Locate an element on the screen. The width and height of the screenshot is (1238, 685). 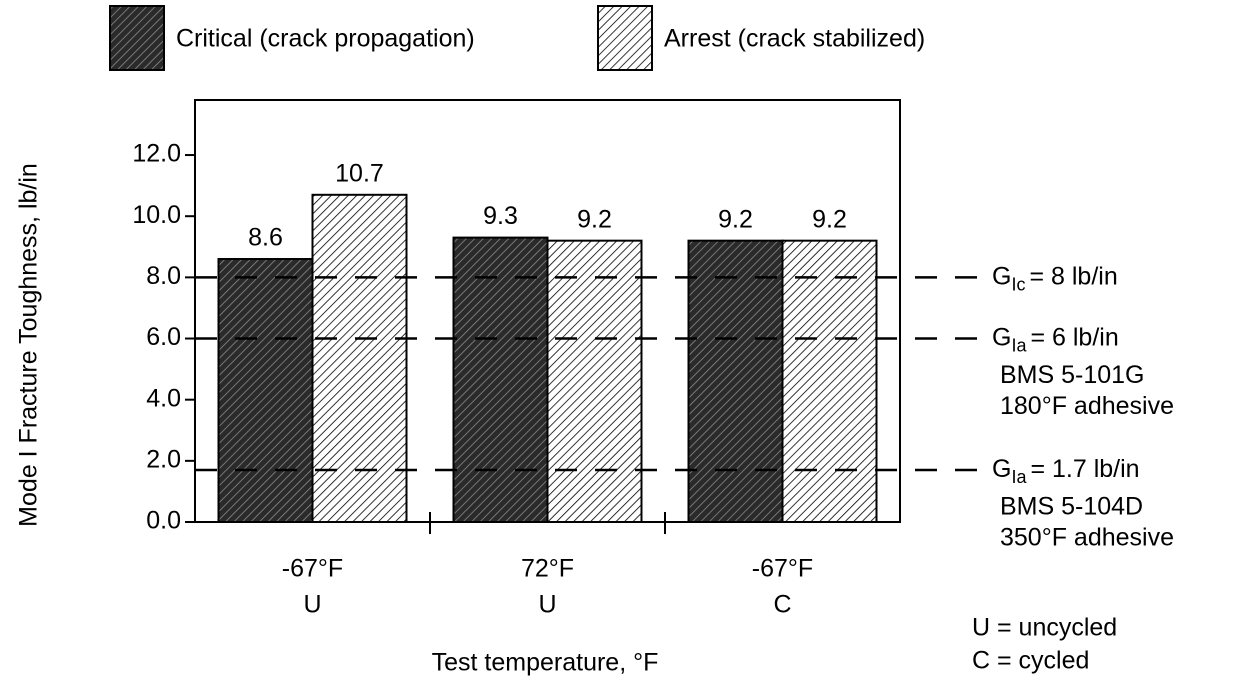
y-tick-label: 12.0 is located at coordinates (156, 154).